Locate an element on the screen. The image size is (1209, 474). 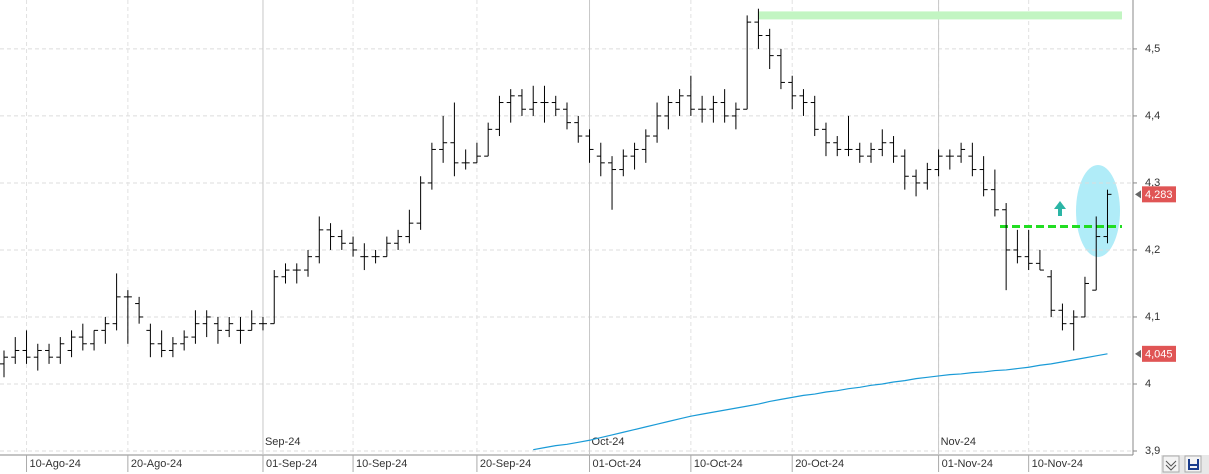
y-tick-label: 4,1 is located at coordinates (1152, 317).